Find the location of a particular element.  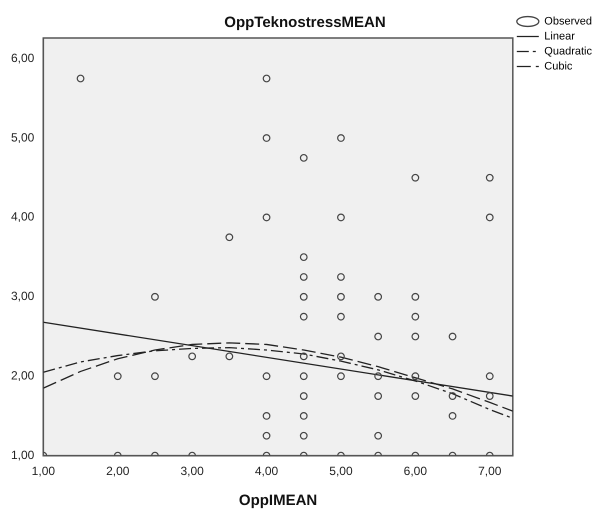

x-tick-label: 4,00 is located at coordinates (266, 471).